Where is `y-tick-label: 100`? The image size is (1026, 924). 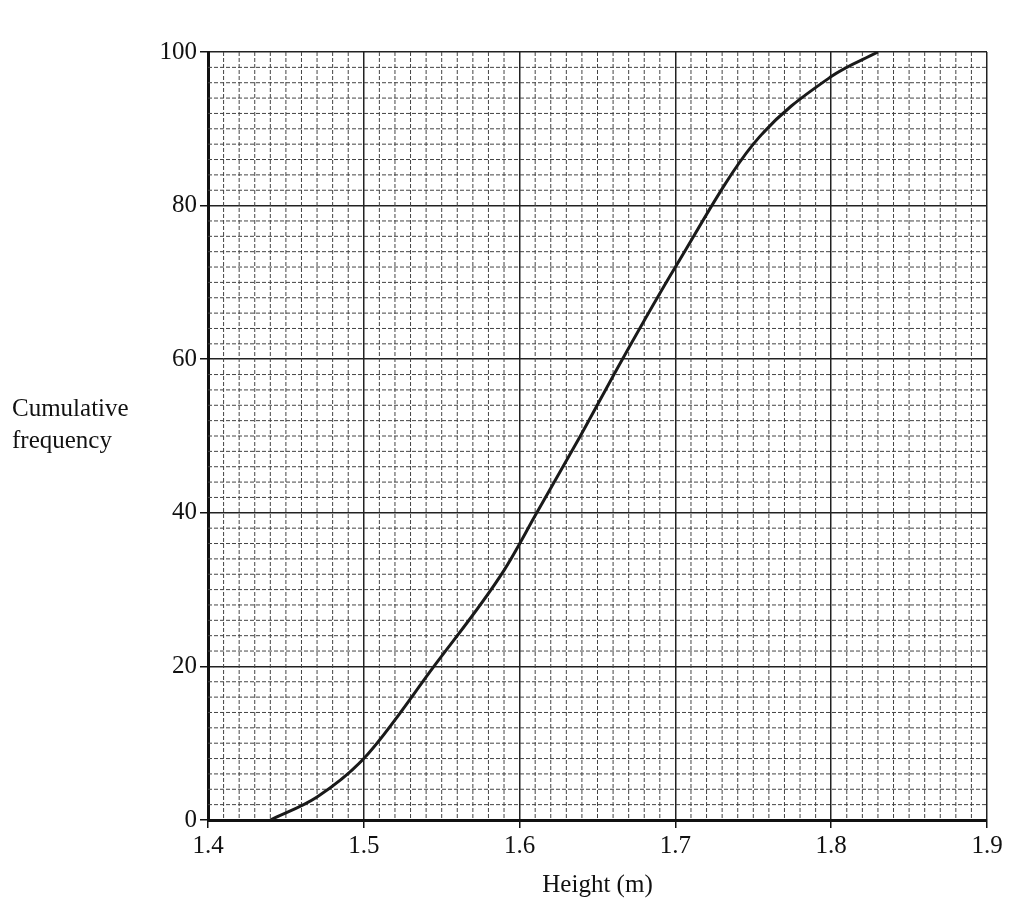 y-tick-label: 100 is located at coordinates (178, 50).